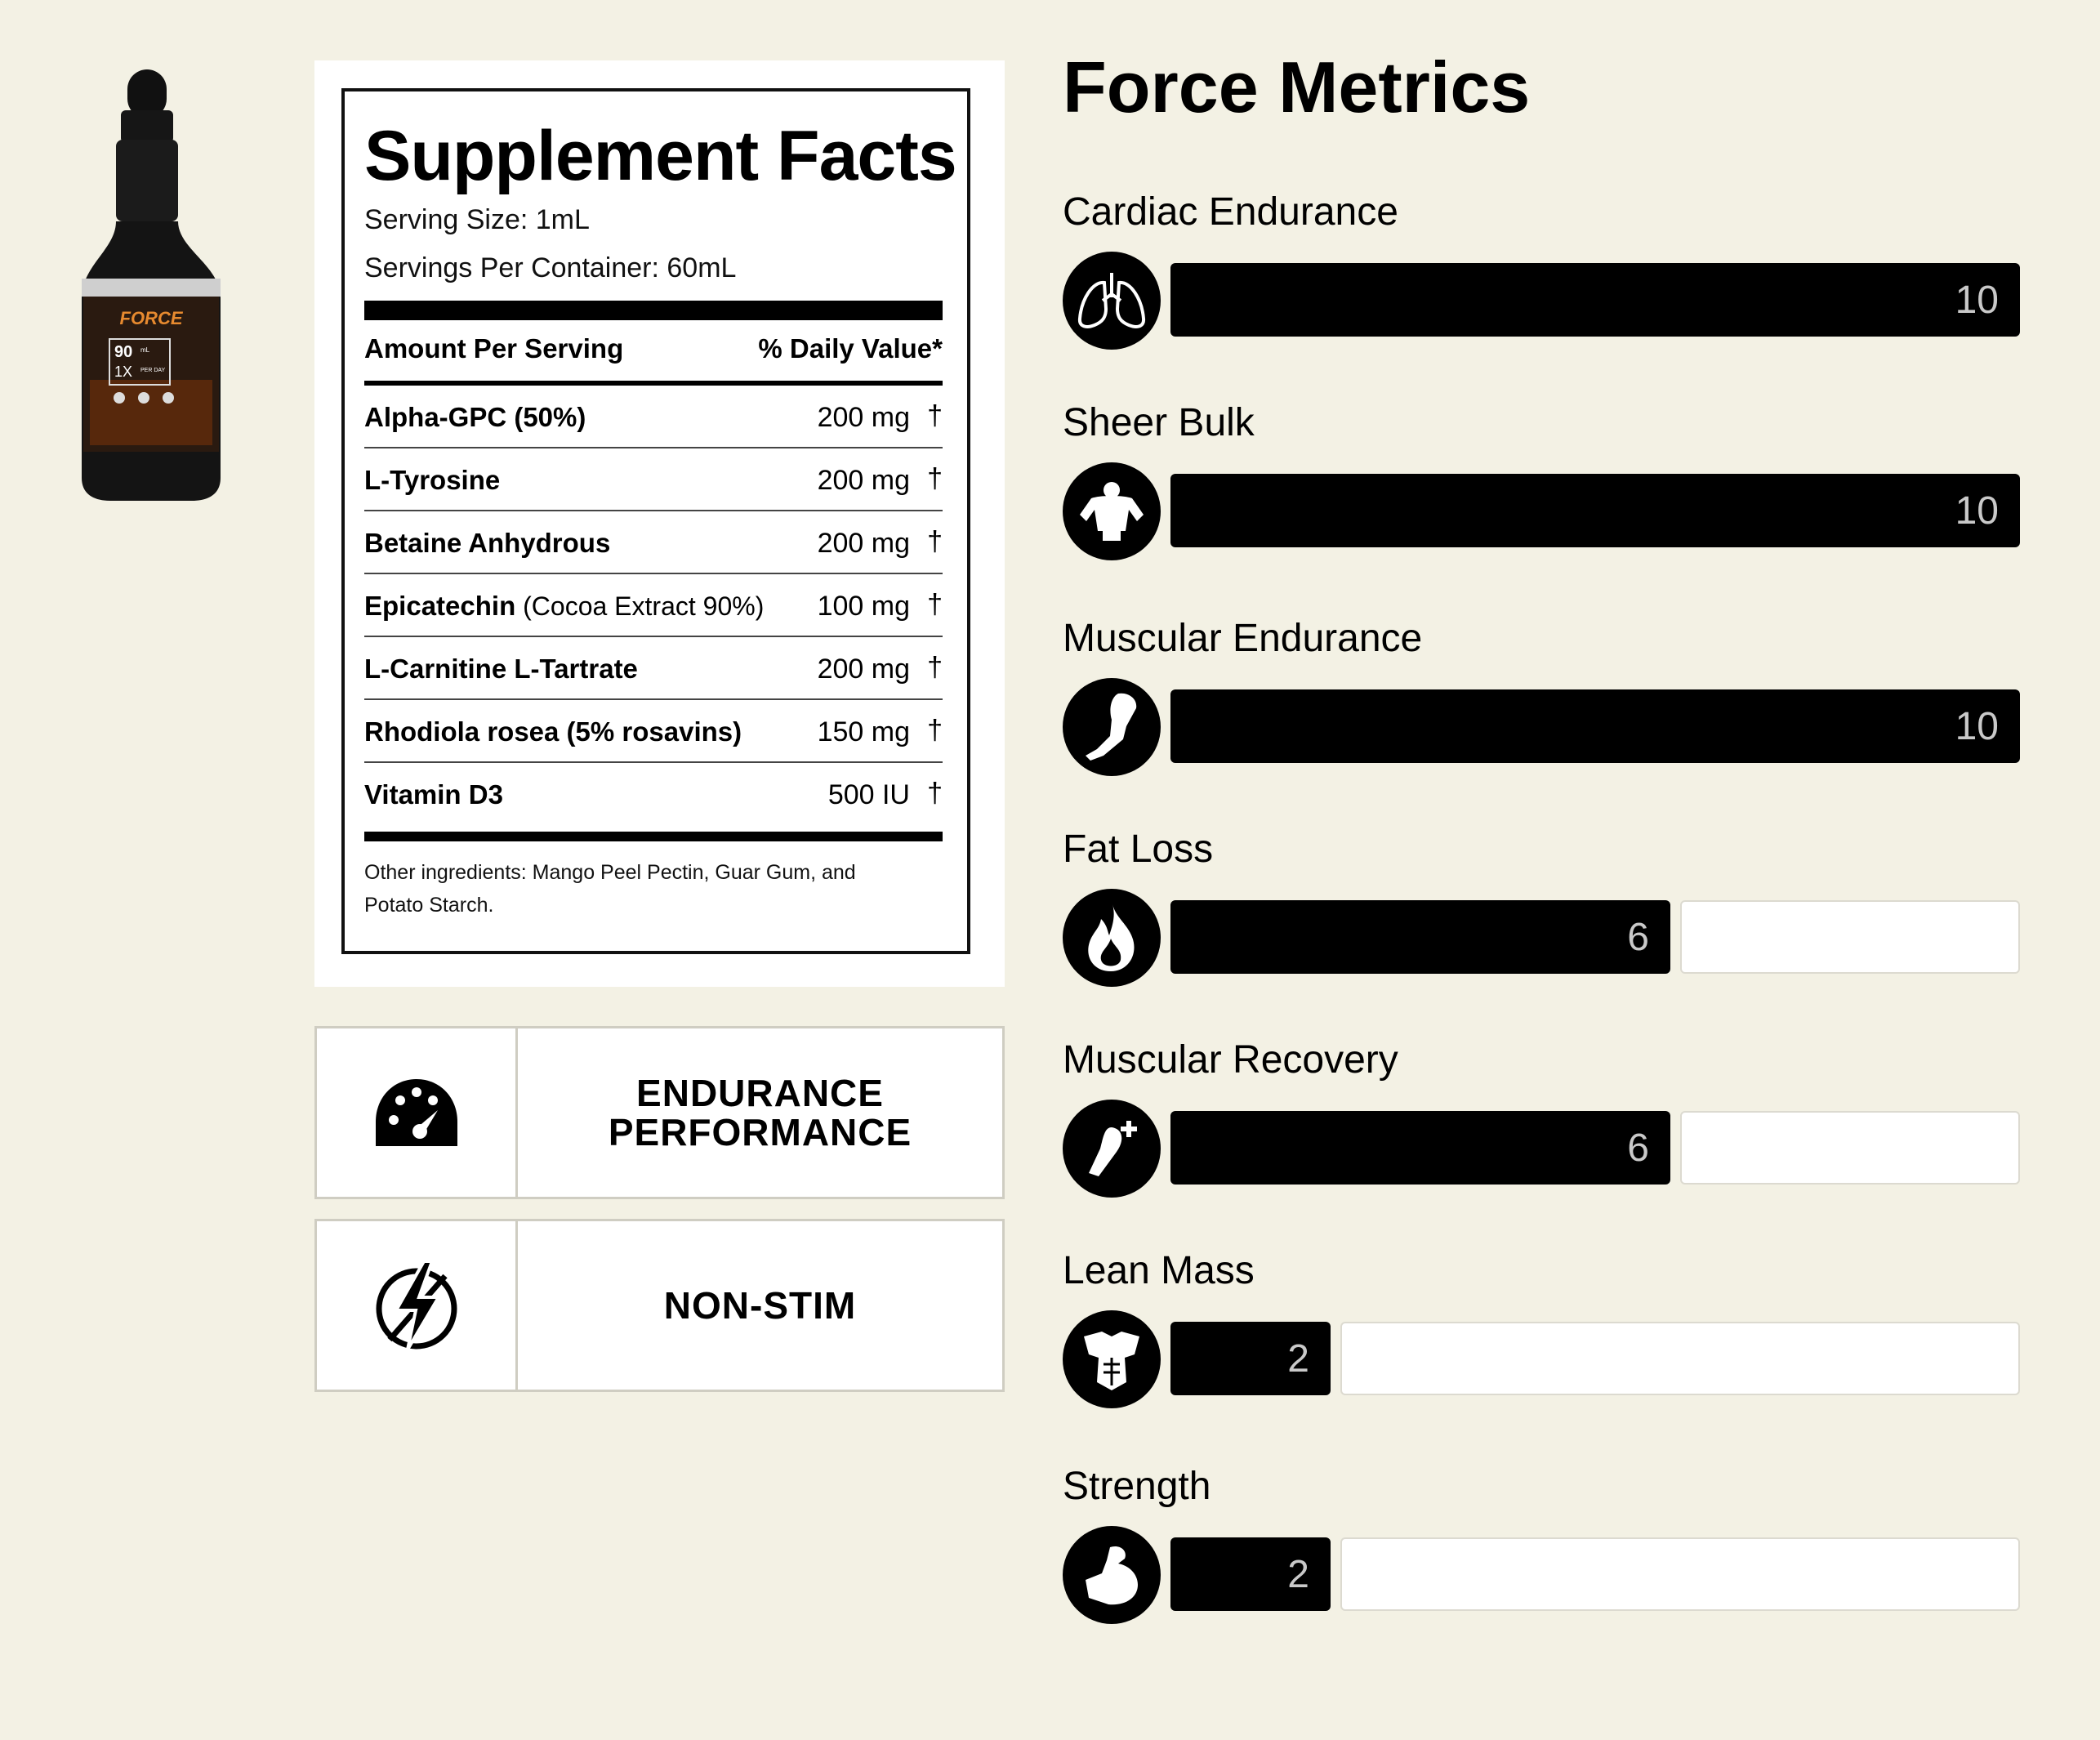 This screenshot has height=1740, width=2100. What do you see at coordinates (475, 417) in the screenshot?
I see `ingredient-name: Alpha-GPC (50%)` at bounding box center [475, 417].